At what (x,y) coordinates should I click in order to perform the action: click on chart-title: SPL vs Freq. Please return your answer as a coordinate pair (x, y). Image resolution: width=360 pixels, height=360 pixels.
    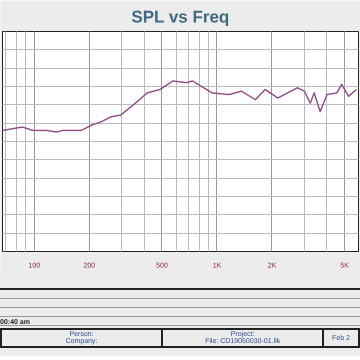
    Looking at the image, I should click on (180, 17).